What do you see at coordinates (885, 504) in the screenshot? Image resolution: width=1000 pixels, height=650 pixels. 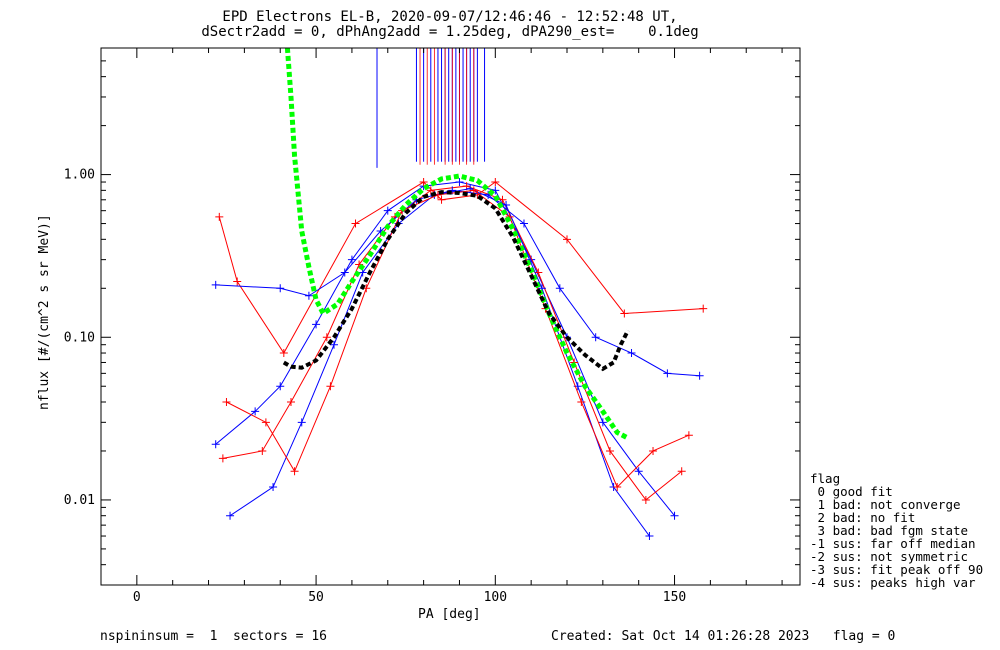 I see `legend-item: 1 bad: not converge` at bounding box center [885, 504].